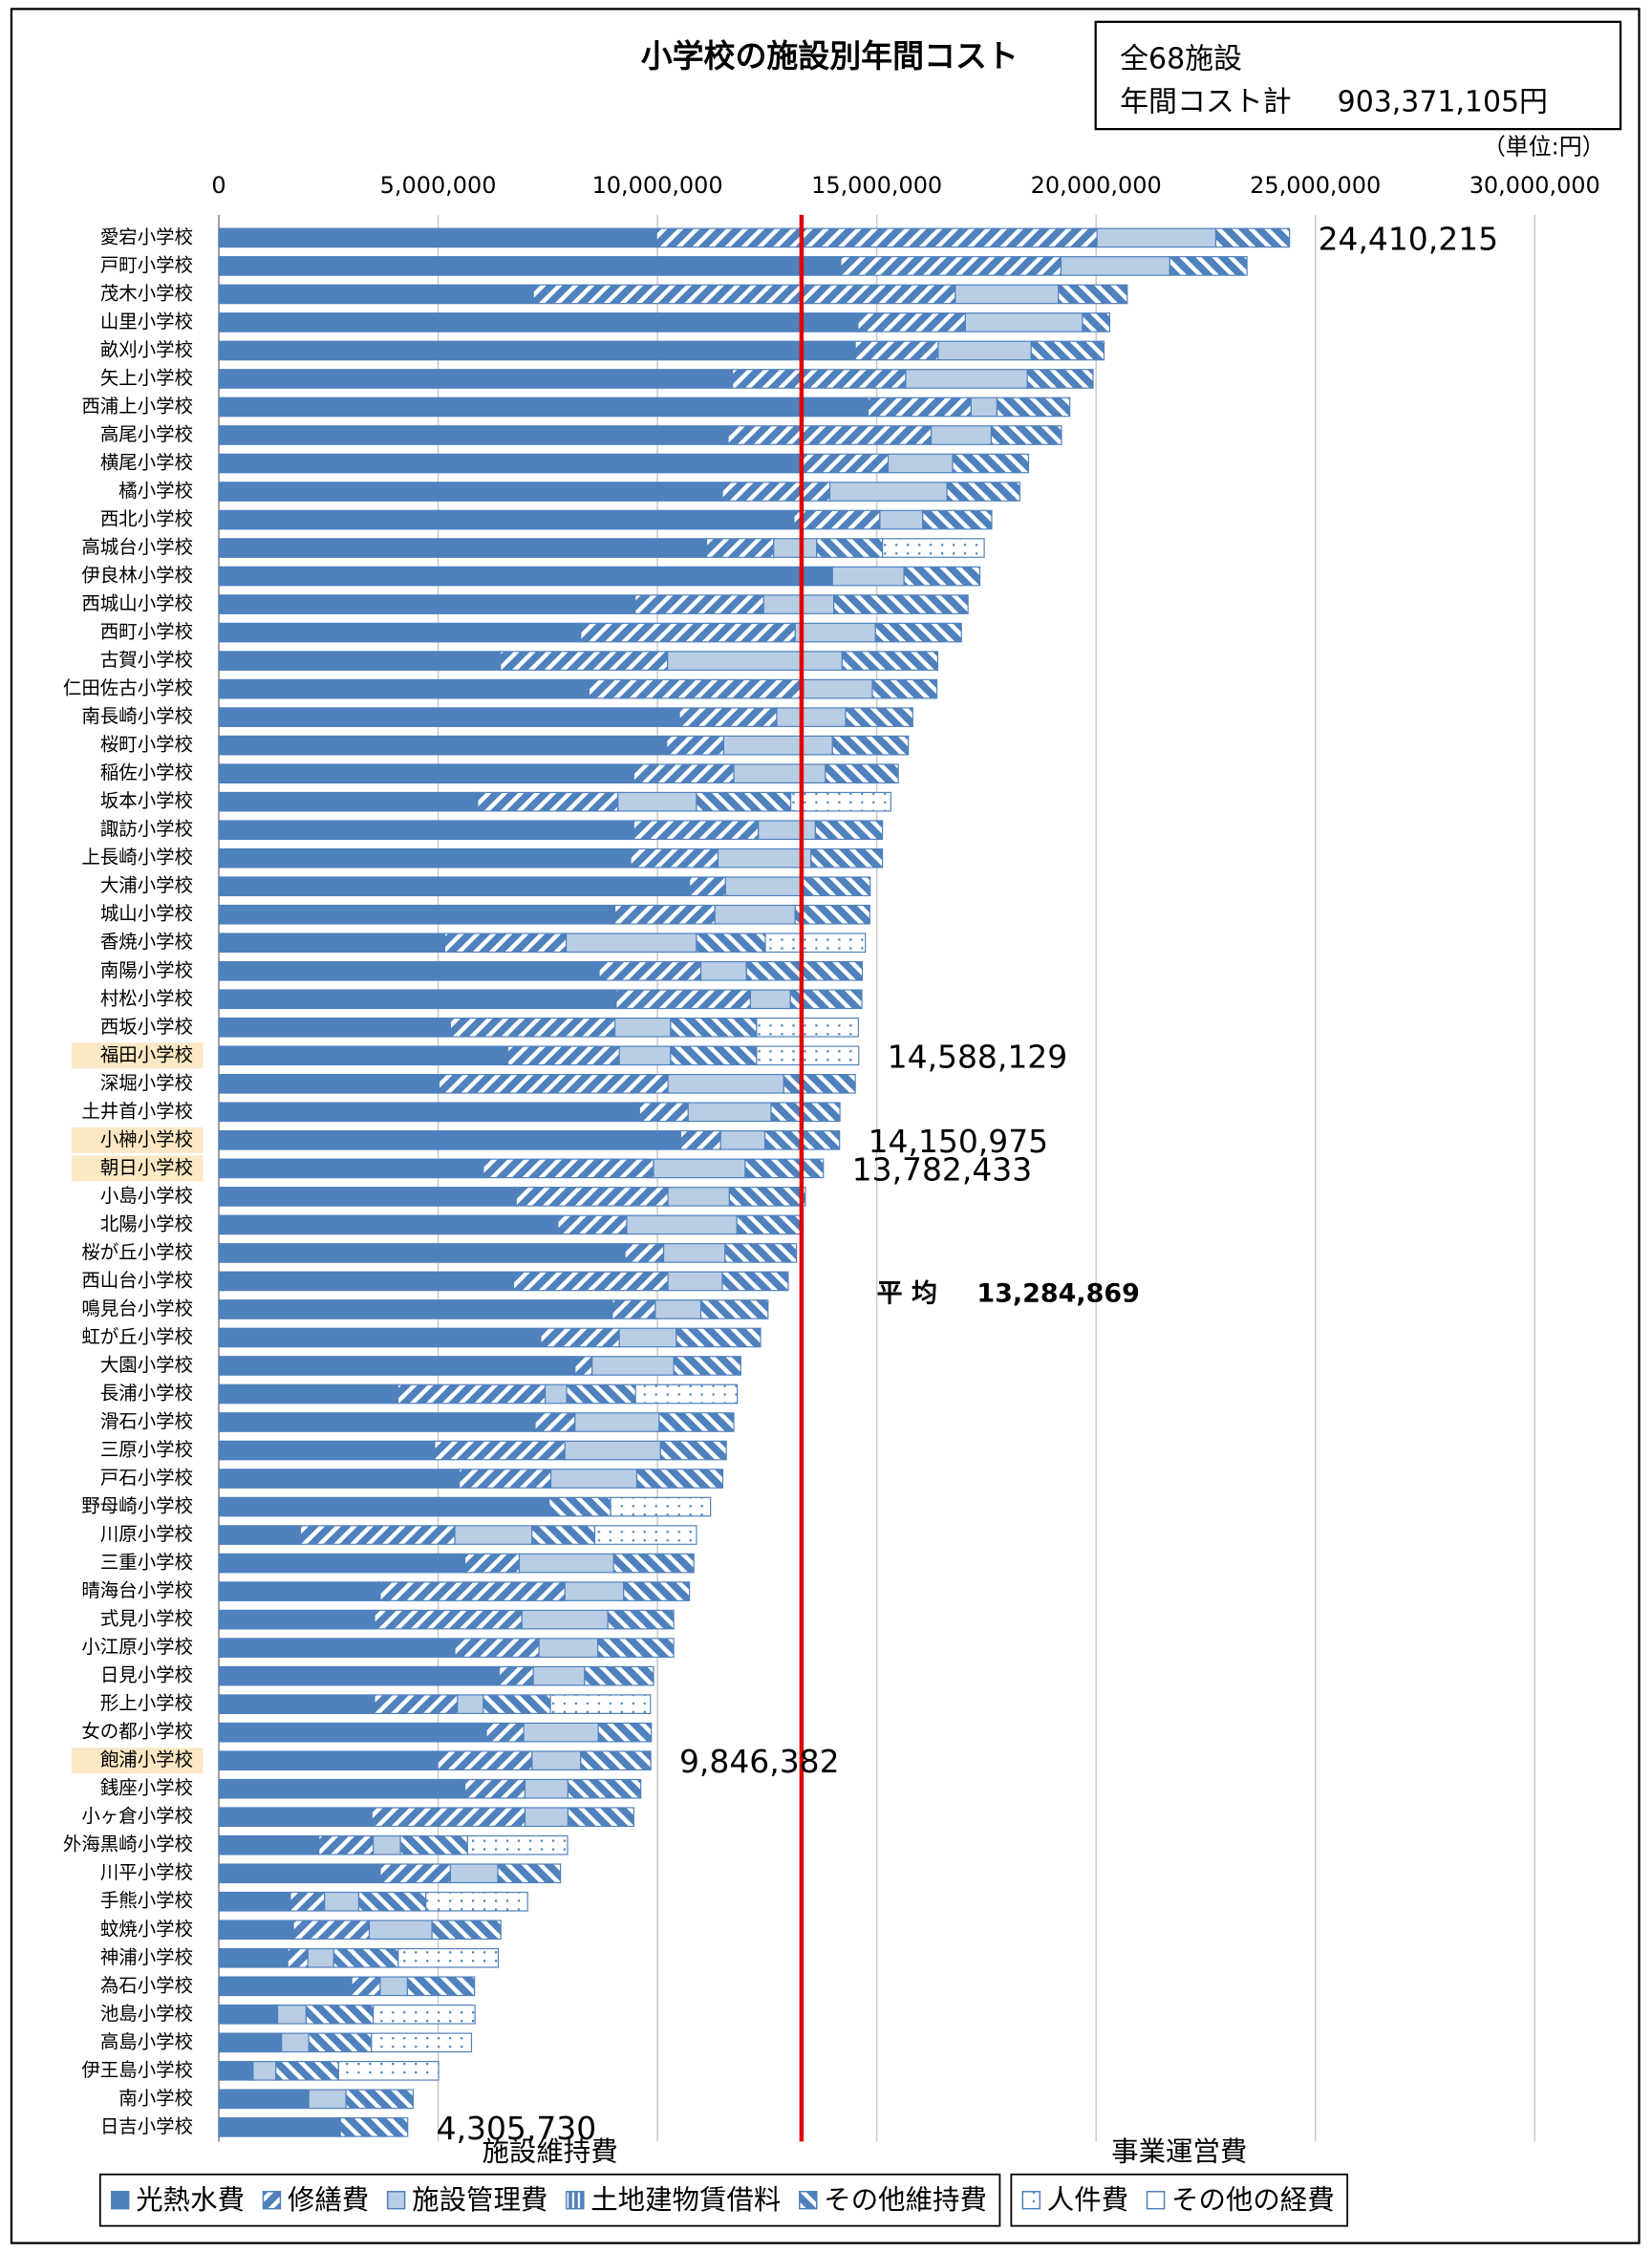  Describe the element at coordinates (146, 1675) in the screenshot. I see `y-tick-label: 日見小学校` at that location.